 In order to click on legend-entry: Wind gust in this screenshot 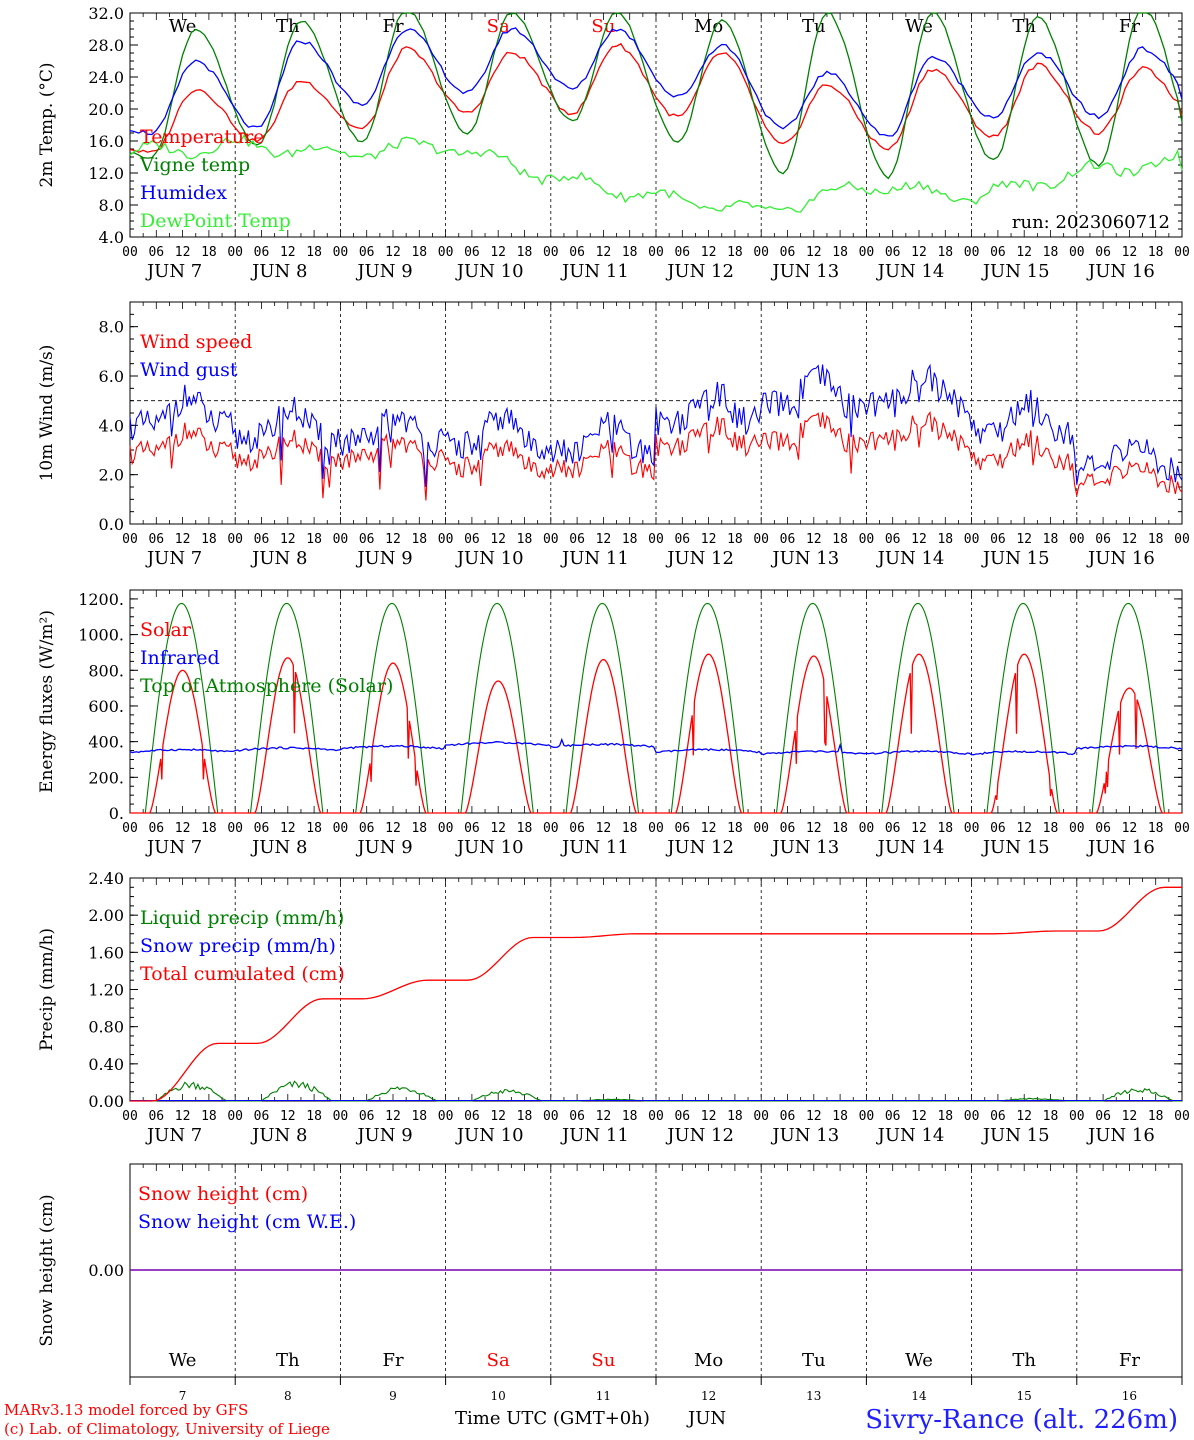, I will do `click(189, 370)`.